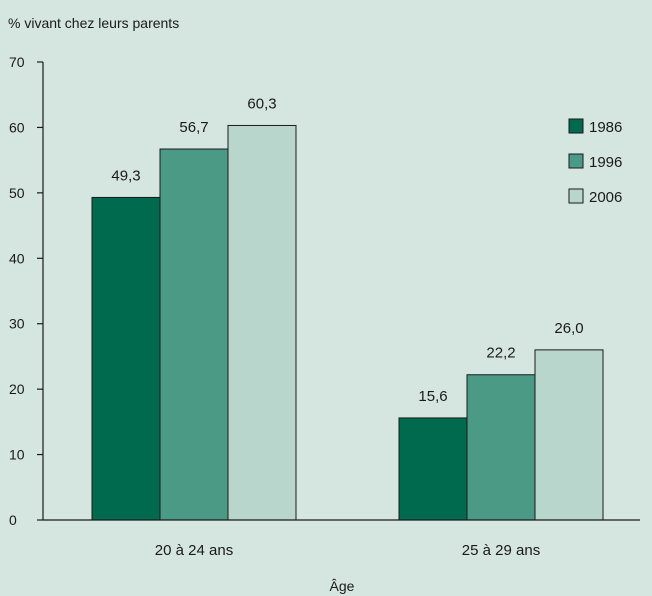 This screenshot has width=652, height=596. Describe the element at coordinates (13, 520) in the screenshot. I see `y-tick-label: 0` at that location.